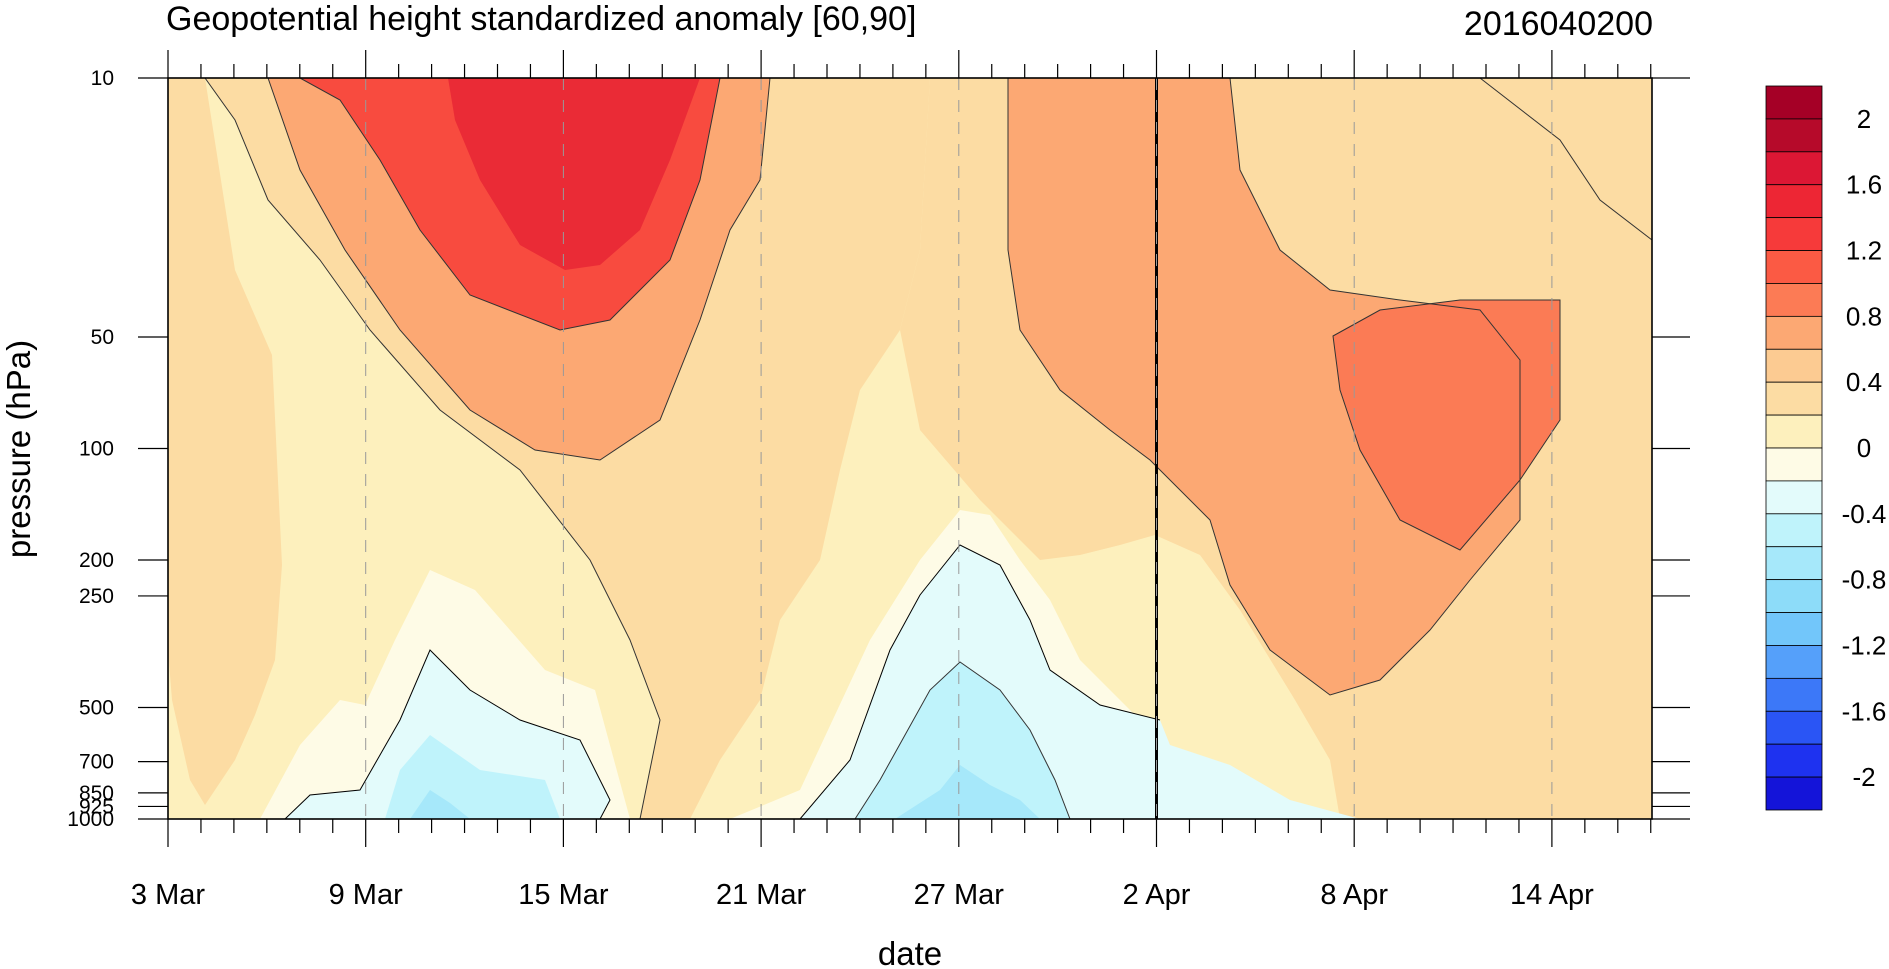 Image resolution: width=1889 pixels, height=969 pixels. What do you see at coordinates (1157, 895) in the screenshot?
I see `x-tick-label: 2 Apr` at bounding box center [1157, 895].